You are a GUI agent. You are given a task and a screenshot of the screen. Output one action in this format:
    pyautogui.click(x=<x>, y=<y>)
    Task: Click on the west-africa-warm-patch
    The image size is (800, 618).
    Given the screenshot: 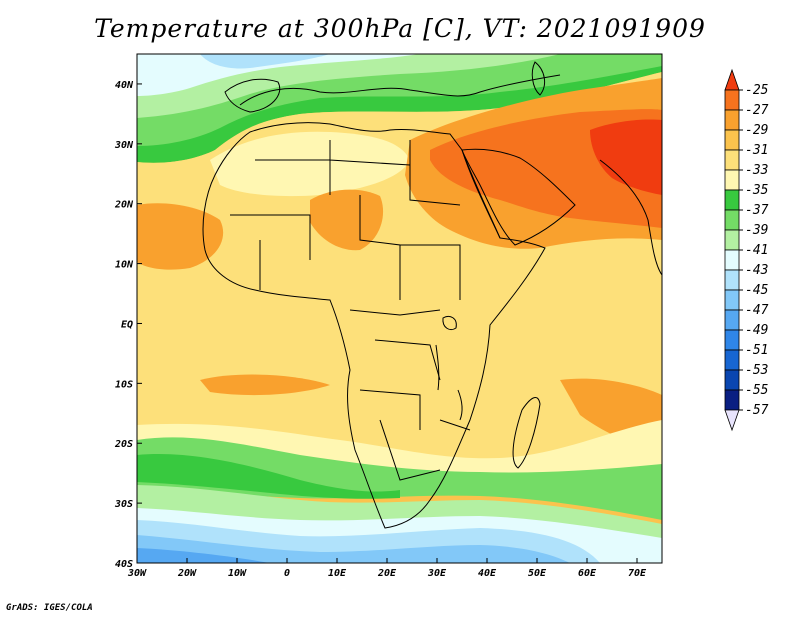 What is the action you would take?
    pyautogui.click(x=180, y=236)
    